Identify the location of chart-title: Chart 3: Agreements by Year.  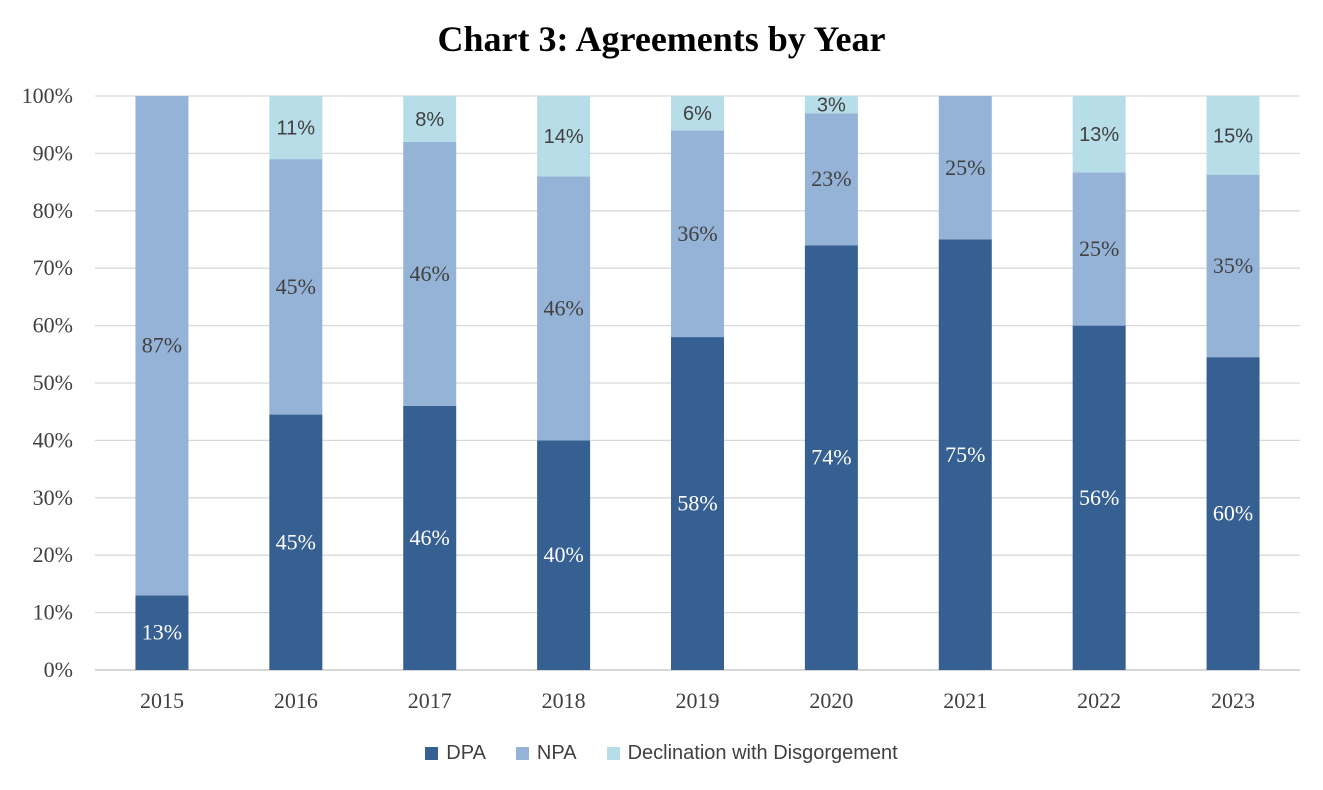
(661, 39).